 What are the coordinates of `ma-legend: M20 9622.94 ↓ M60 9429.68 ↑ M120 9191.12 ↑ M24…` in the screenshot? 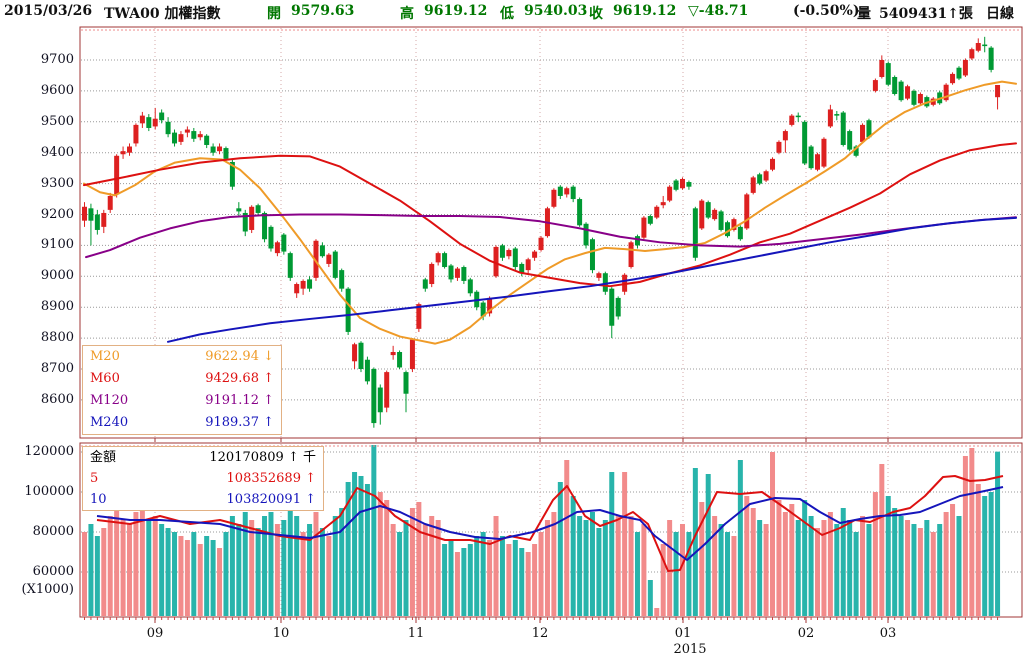 It's located at (182, 390).